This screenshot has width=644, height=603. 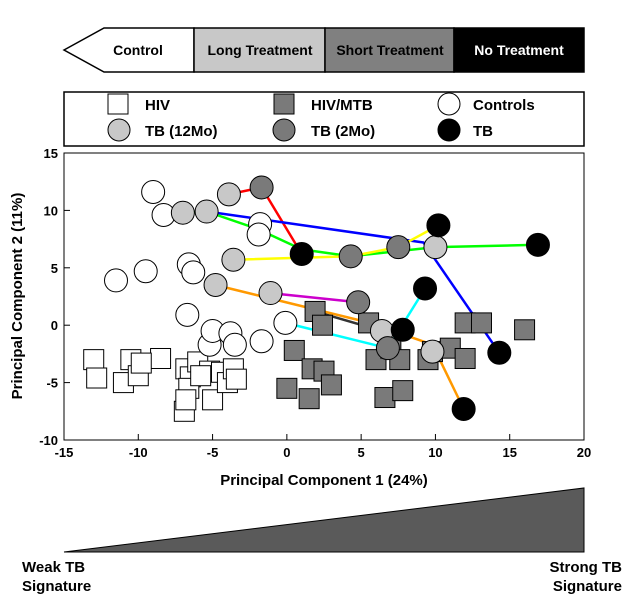 I want to click on y-tick-label: -5, so click(x=52, y=383).